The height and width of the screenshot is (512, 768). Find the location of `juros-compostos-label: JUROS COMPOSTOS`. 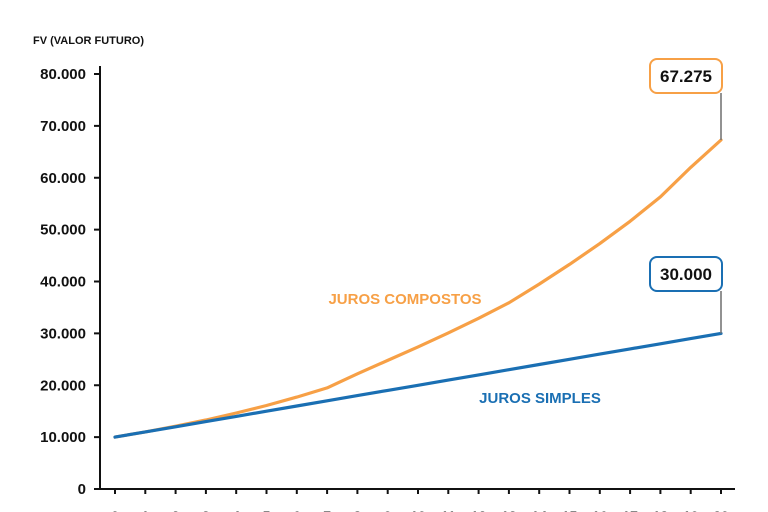

juros-compostos-label: JUROS COMPOSTOS is located at coordinates (404, 299).